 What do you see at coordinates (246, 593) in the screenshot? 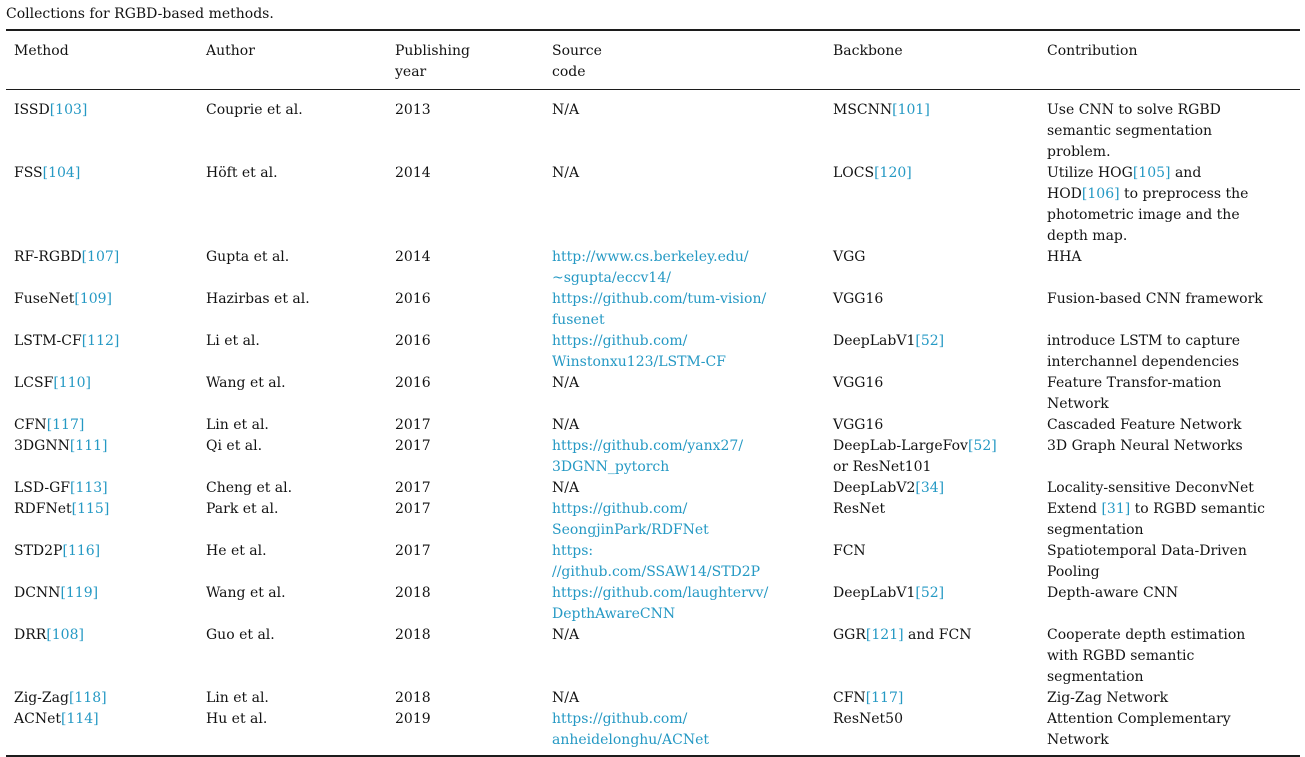
I see `cell-author: Wang et al.` at bounding box center [246, 593].